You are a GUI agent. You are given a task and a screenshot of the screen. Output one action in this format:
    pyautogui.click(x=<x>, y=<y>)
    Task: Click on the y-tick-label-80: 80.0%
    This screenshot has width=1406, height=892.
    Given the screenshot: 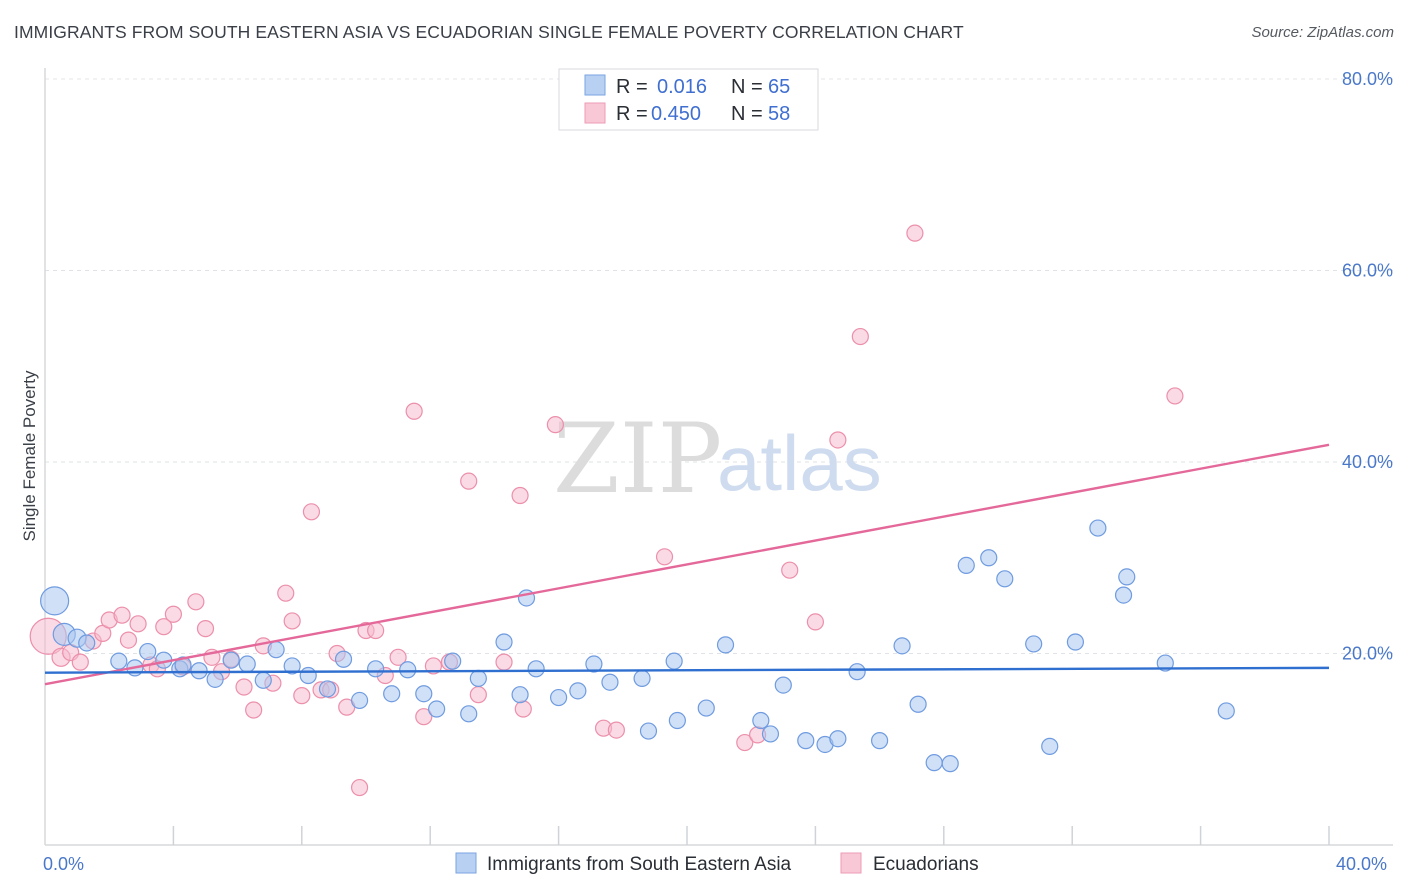 What is the action you would take?
    pyautogui.click(x=1367, y=79)
    